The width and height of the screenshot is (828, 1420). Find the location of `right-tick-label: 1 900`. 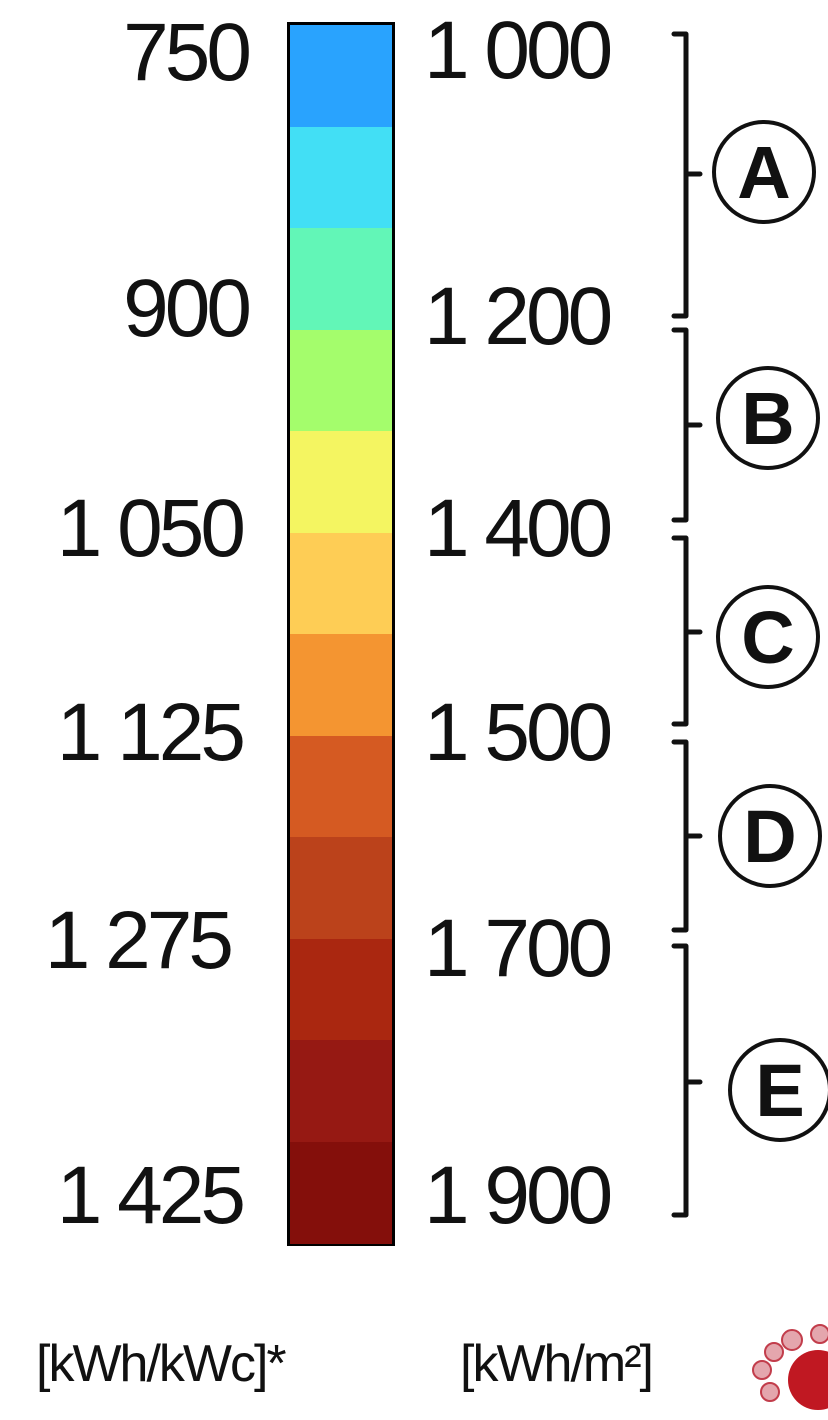

right-tick-label: 1 900 is located at coordinates (518, 1195).